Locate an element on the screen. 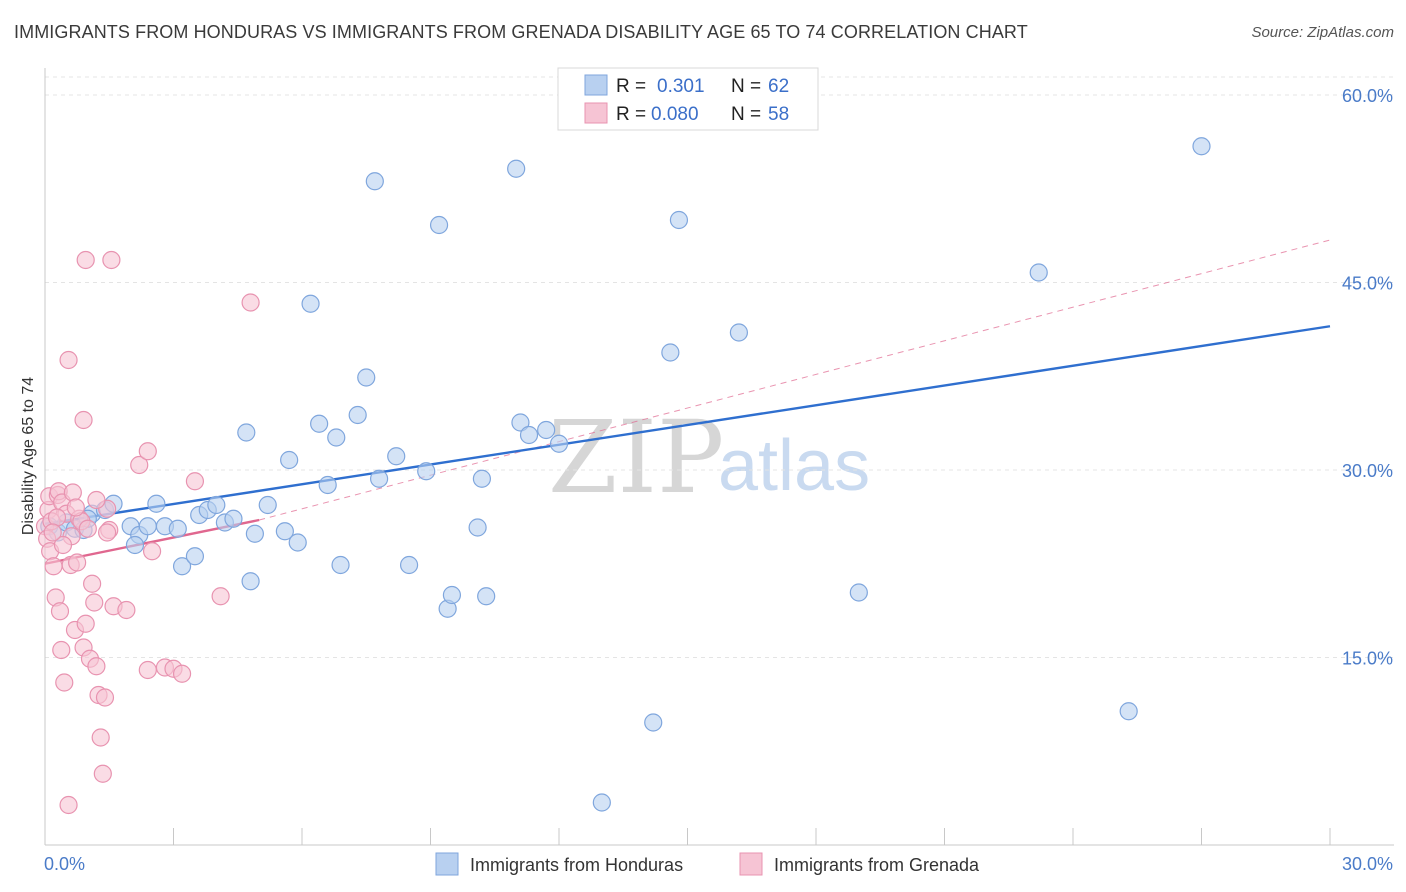  bottom-legend-swatch-grenada is located at coordinates (751, 864).